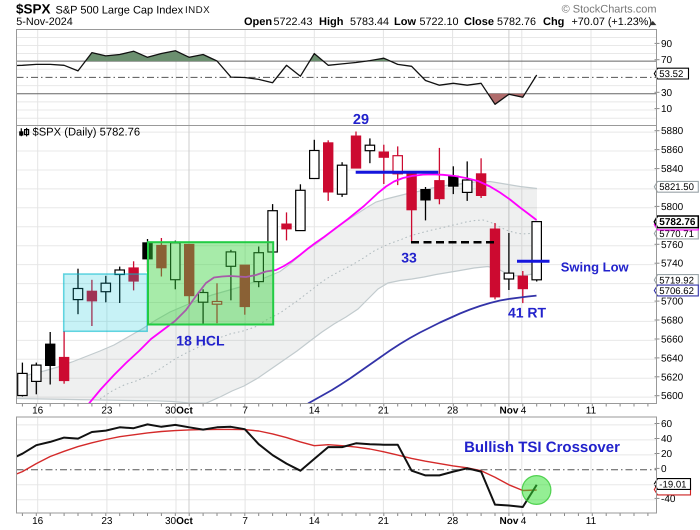 Image resolution: width=700 pixels, height=530 pixels. What do you see at coordinates (331, 22) in the screenshot?
I see `svg-text: High` at bounding box center [331, 22].